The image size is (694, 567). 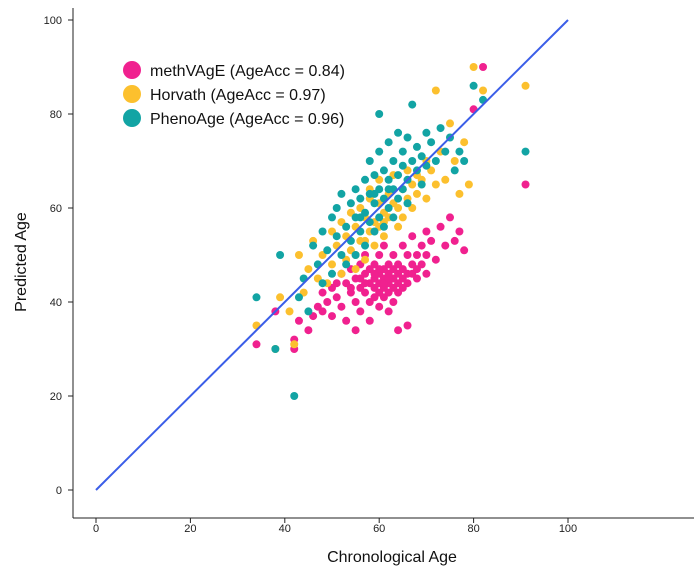 I want to click on x-tick-label: 40, so click(x=285, y=529).